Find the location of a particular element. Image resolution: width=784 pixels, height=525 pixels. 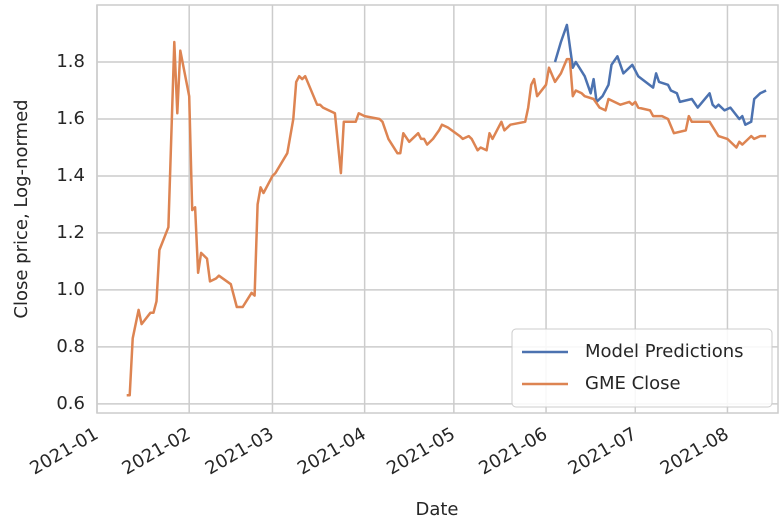

x-tick-label: 2021-05 is located at coordinates (421, 451).